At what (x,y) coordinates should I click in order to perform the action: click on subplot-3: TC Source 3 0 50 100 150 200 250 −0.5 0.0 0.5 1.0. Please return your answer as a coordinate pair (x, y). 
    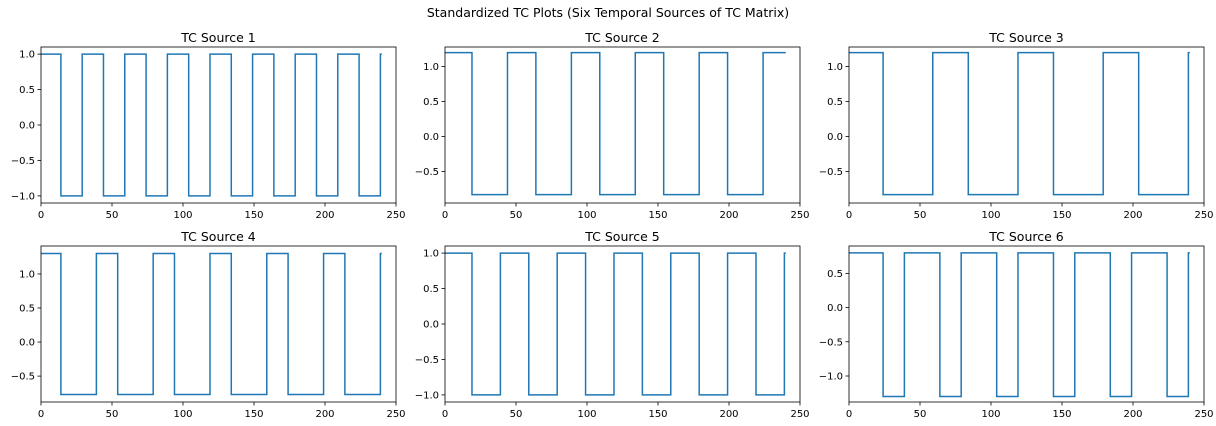
    Looking at the image, I should click on (1016, 125).